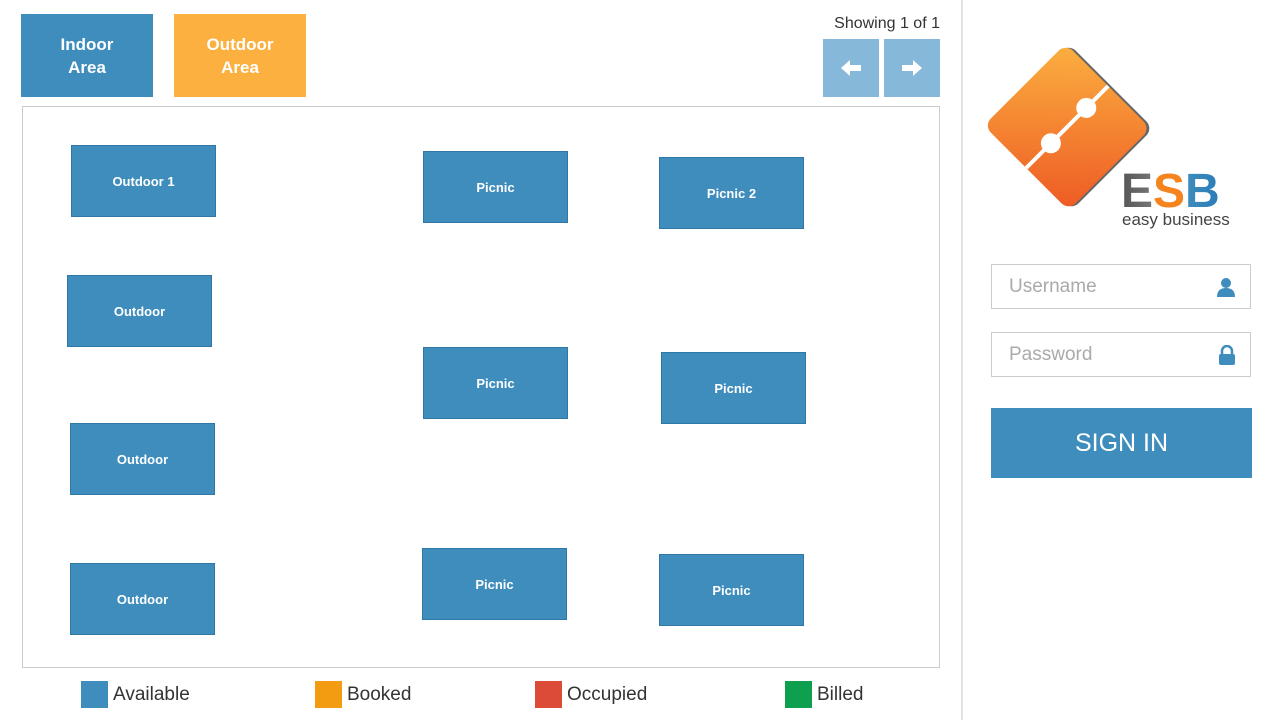 This screenshot has width=1280, height=720. Describe the element at coordinates (1226, 287) in the screenshot. I see `user-icon` at that location.